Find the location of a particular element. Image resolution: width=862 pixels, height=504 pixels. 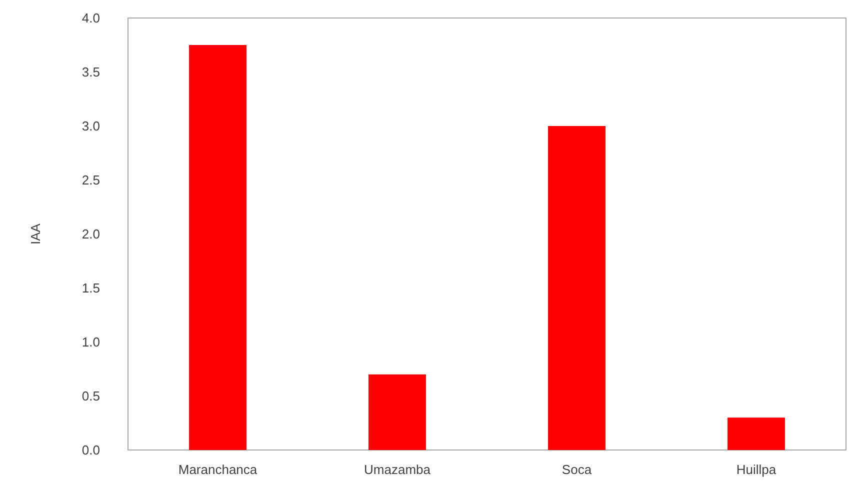

y-tick-label: 1.0 is located at coordinates (91, 342).